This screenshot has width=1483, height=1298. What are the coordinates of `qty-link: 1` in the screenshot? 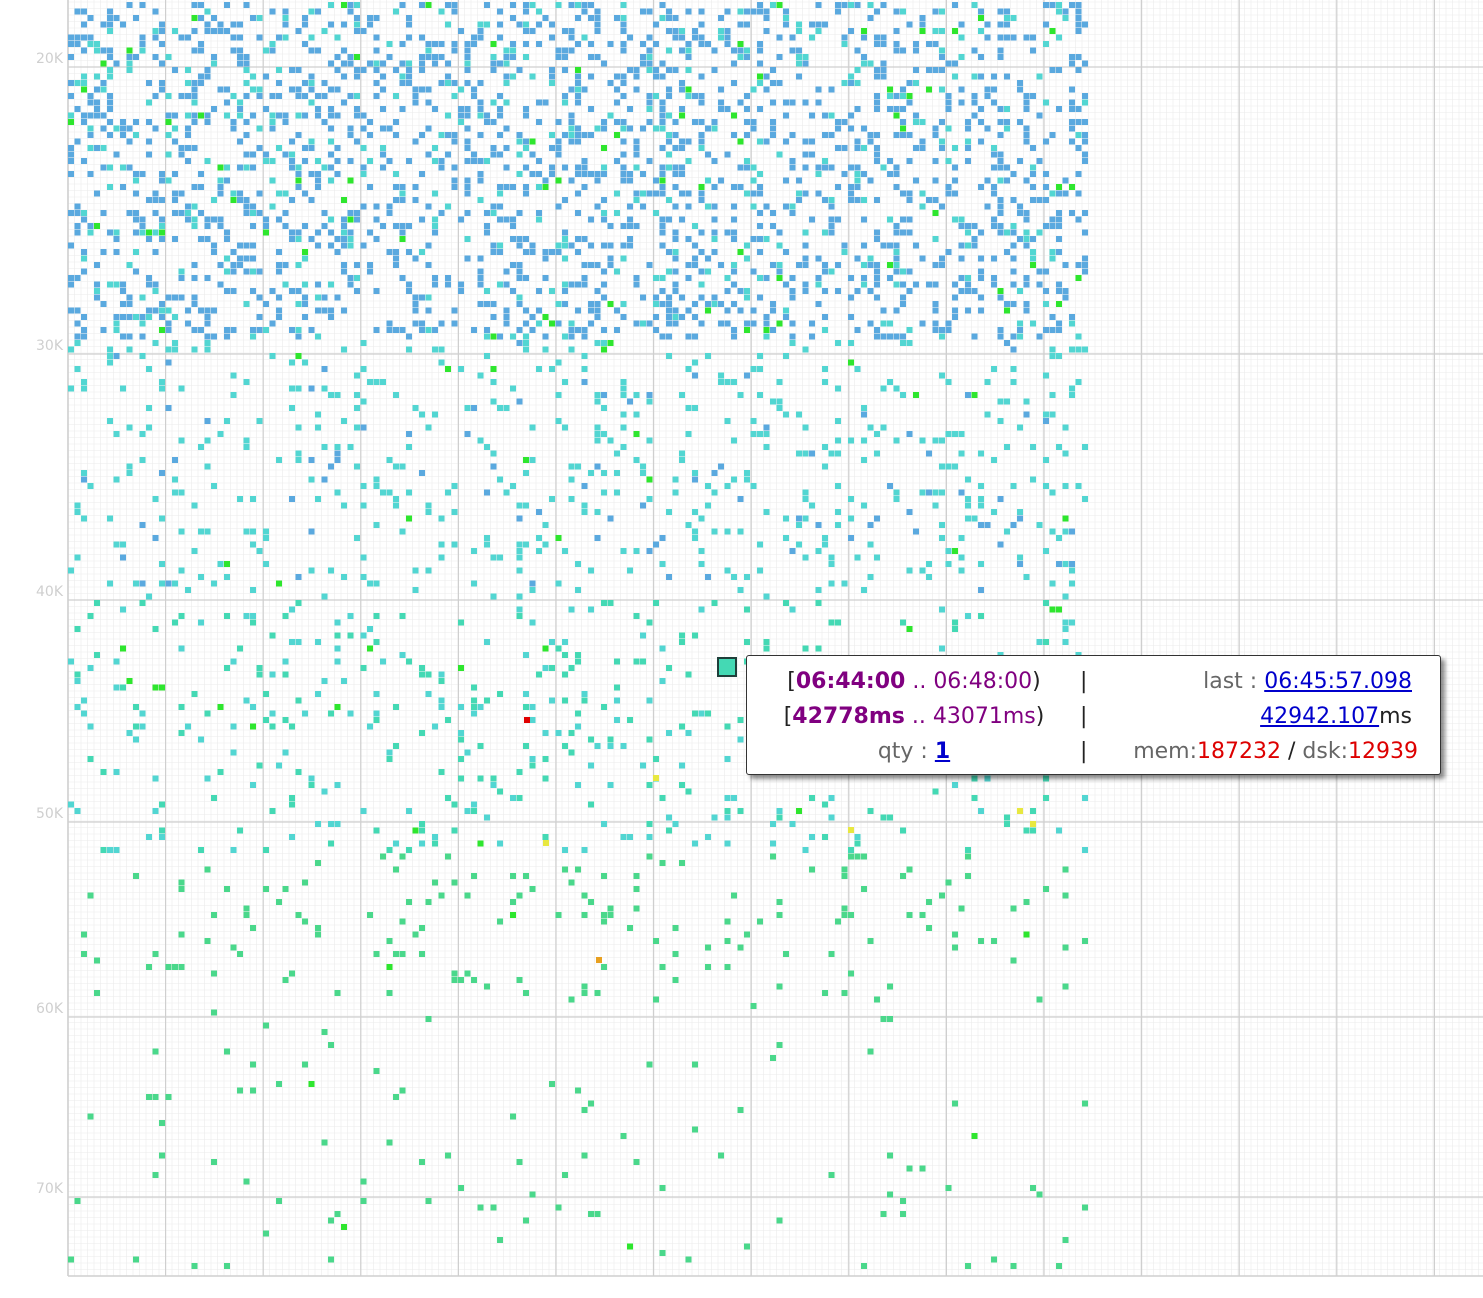 It's located at (942, 751).